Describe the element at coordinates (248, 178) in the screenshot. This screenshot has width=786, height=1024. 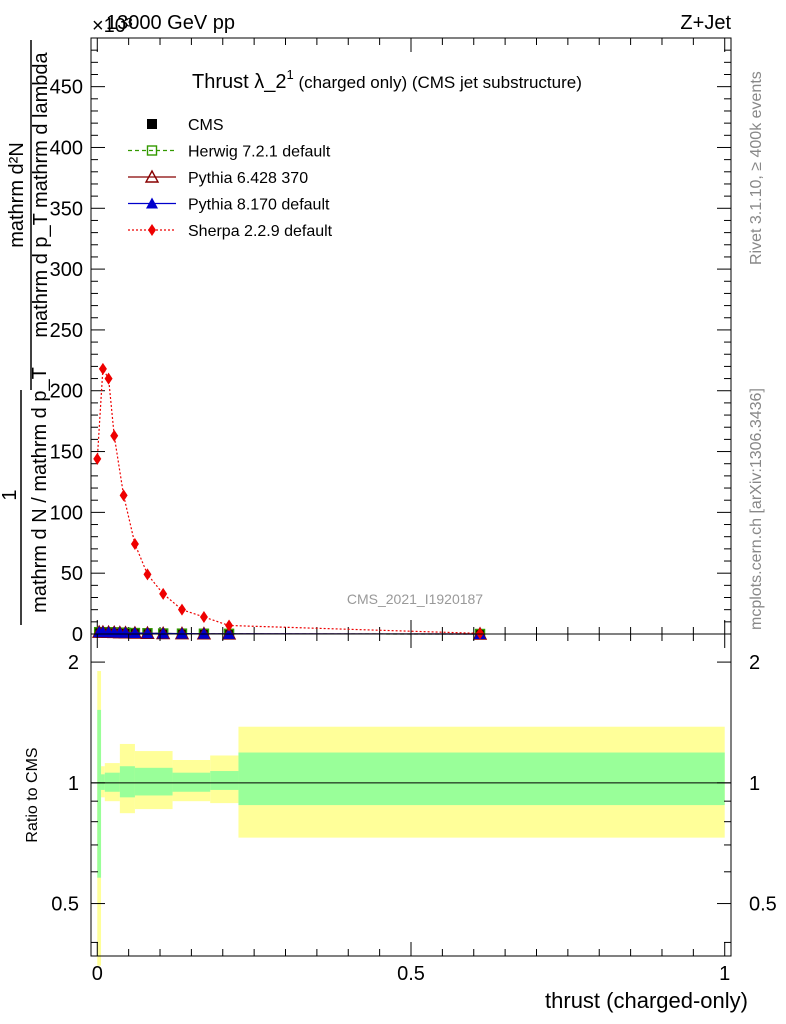
I see `legend-label: Pythia 6.428 370` at that location.